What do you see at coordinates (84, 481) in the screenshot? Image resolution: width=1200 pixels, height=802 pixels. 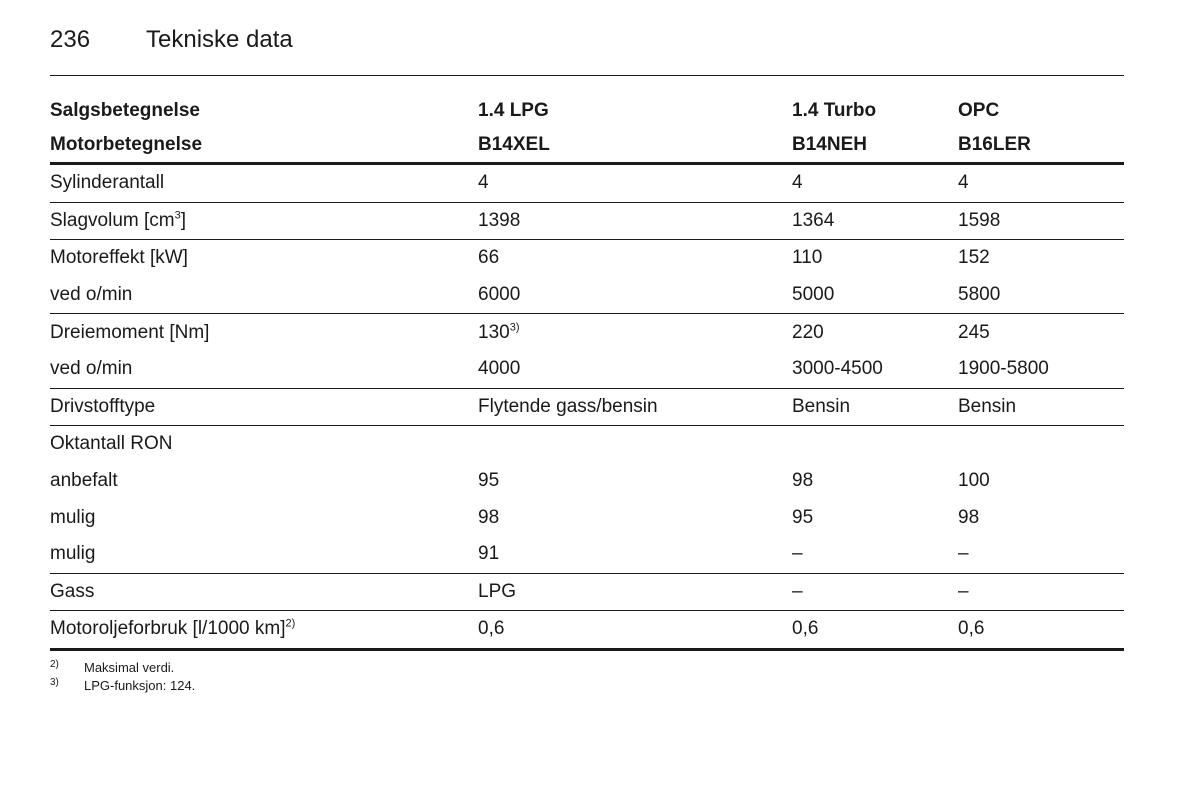 I see `row-label: anbefalt` at bounding box center [84, 481].